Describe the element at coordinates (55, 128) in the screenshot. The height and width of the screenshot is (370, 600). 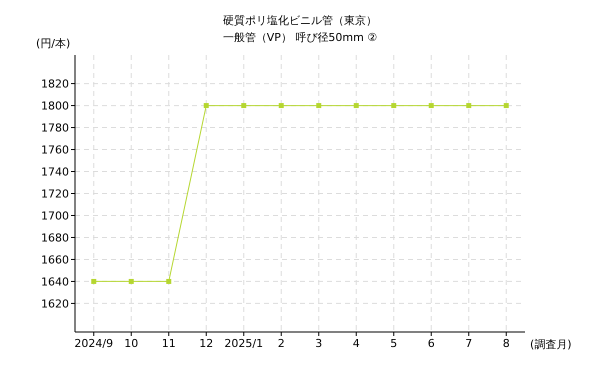
I see `y-tick-label: 1780` at that location.